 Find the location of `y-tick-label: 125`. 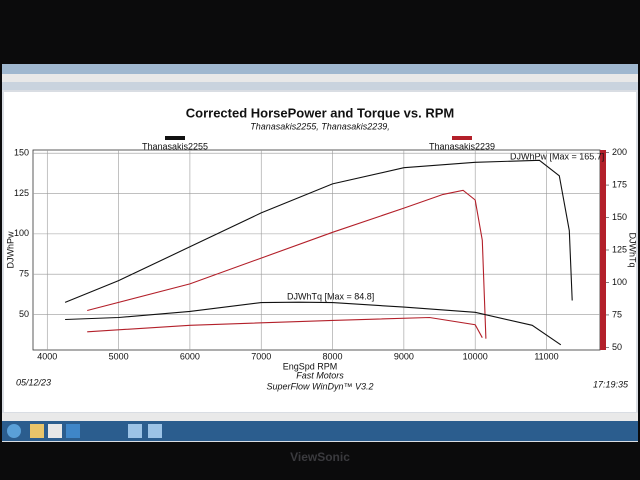

y-tick-label: 125 is located at coordinates (21, 193).